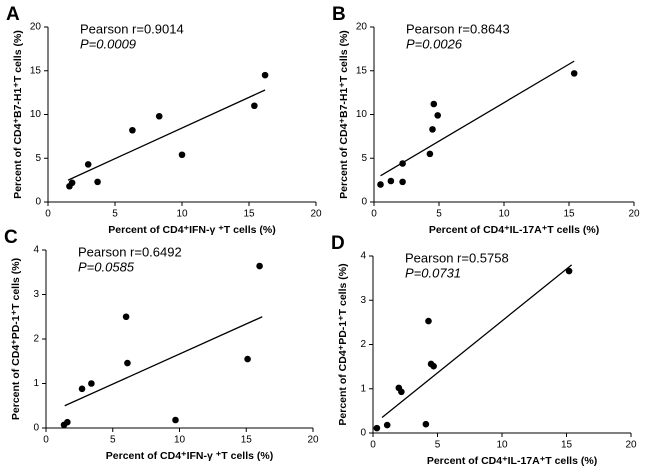 The image size is (650, 473). I want to click on panel-letter: D, so click(338, 243).